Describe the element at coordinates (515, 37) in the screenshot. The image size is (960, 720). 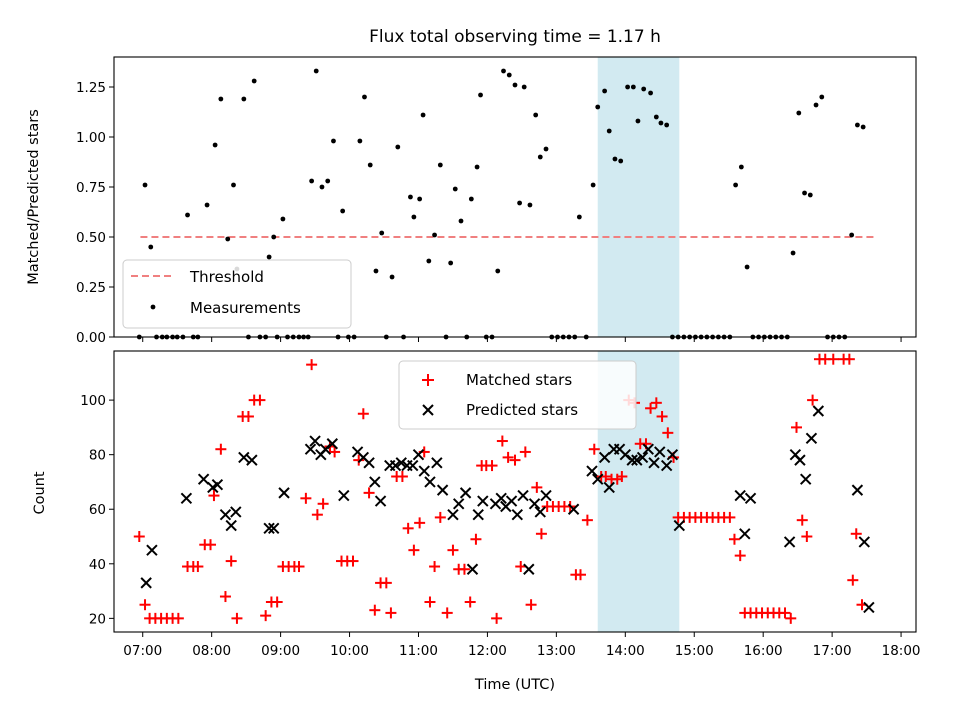
I see `chart-title: Flux total observing time = 1.17 h` at that location.